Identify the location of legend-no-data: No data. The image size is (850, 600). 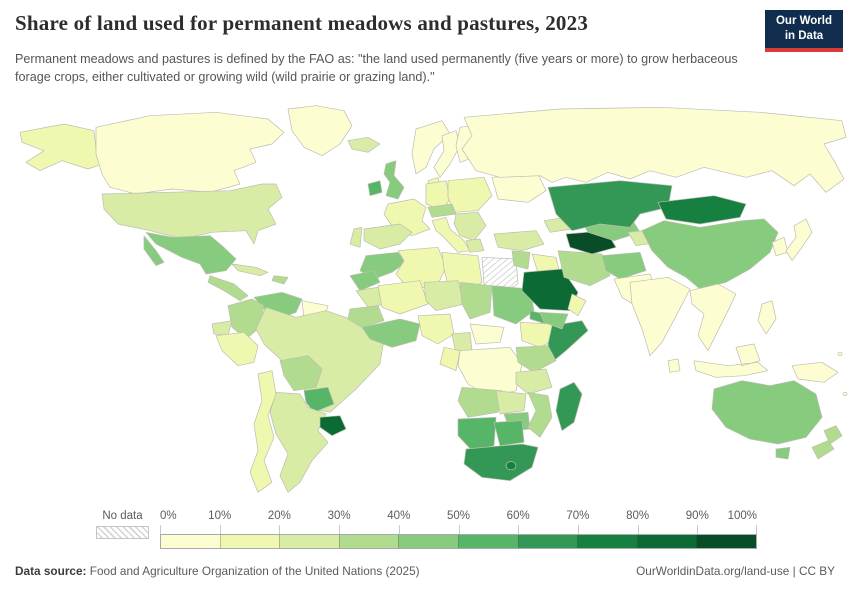
(122, 524).